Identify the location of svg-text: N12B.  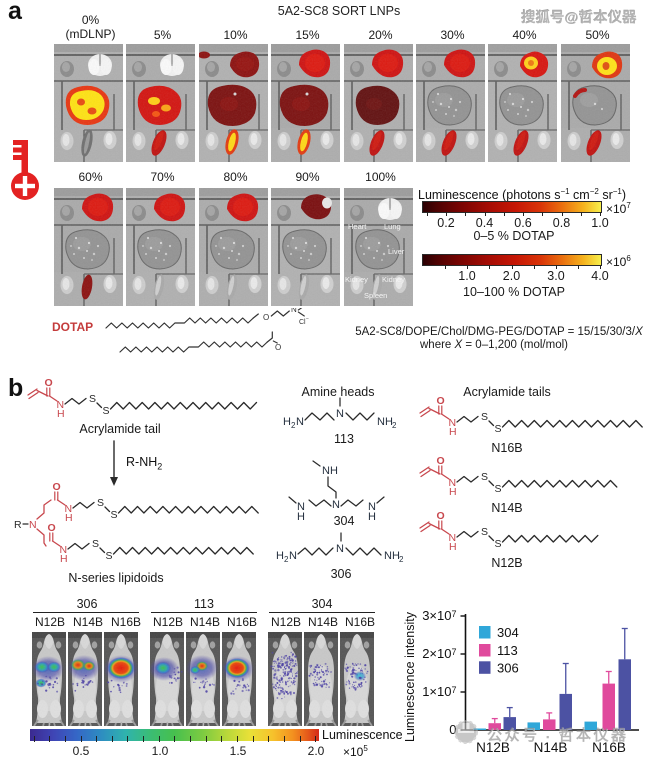
(493, 747).